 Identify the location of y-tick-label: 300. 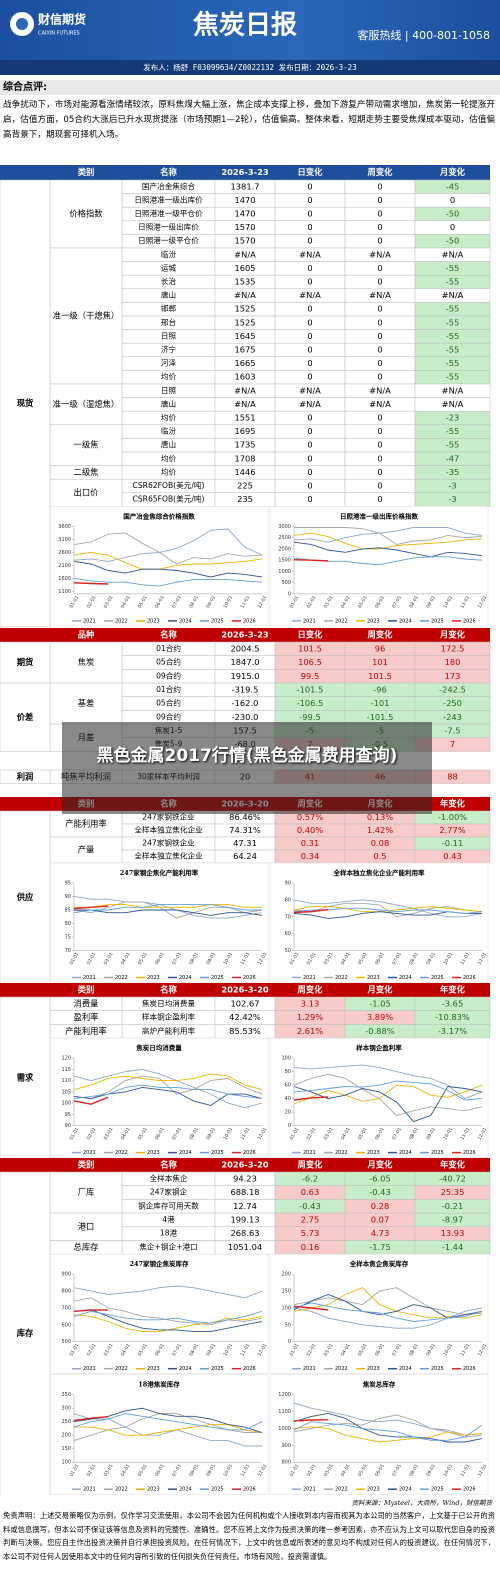
(66, 1409).